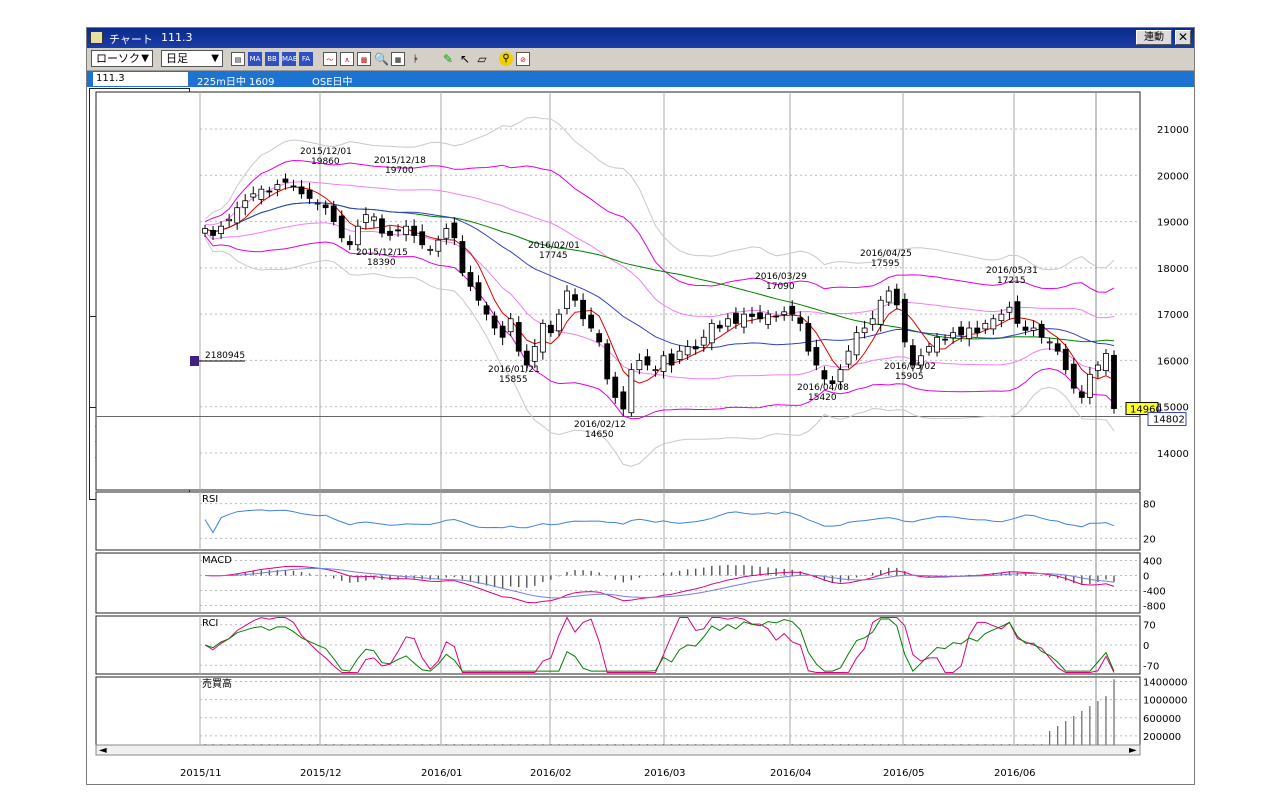  Describe the element at coordinates (306, 59) in the screenshot. I see `fa-icon: FA` at that location.